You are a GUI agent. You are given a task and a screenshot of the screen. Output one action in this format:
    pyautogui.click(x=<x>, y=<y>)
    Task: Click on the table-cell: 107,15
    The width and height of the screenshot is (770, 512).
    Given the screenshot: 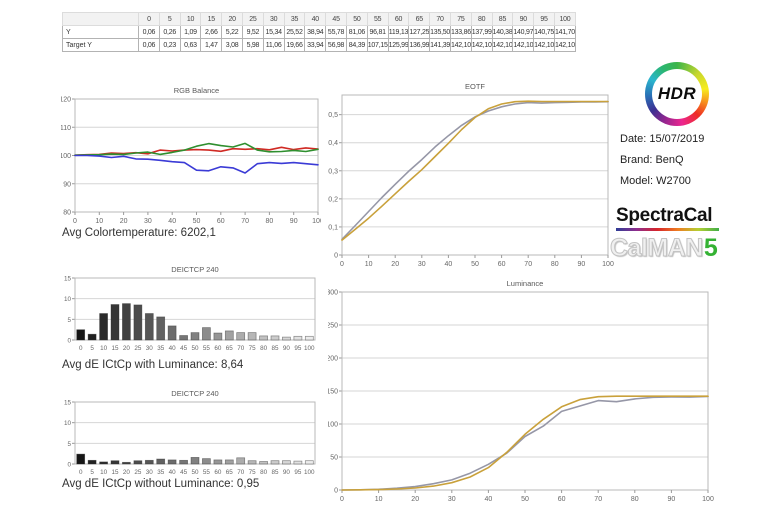 What is the action you would take?
    pyautogui.click(x=377, y=45)
    